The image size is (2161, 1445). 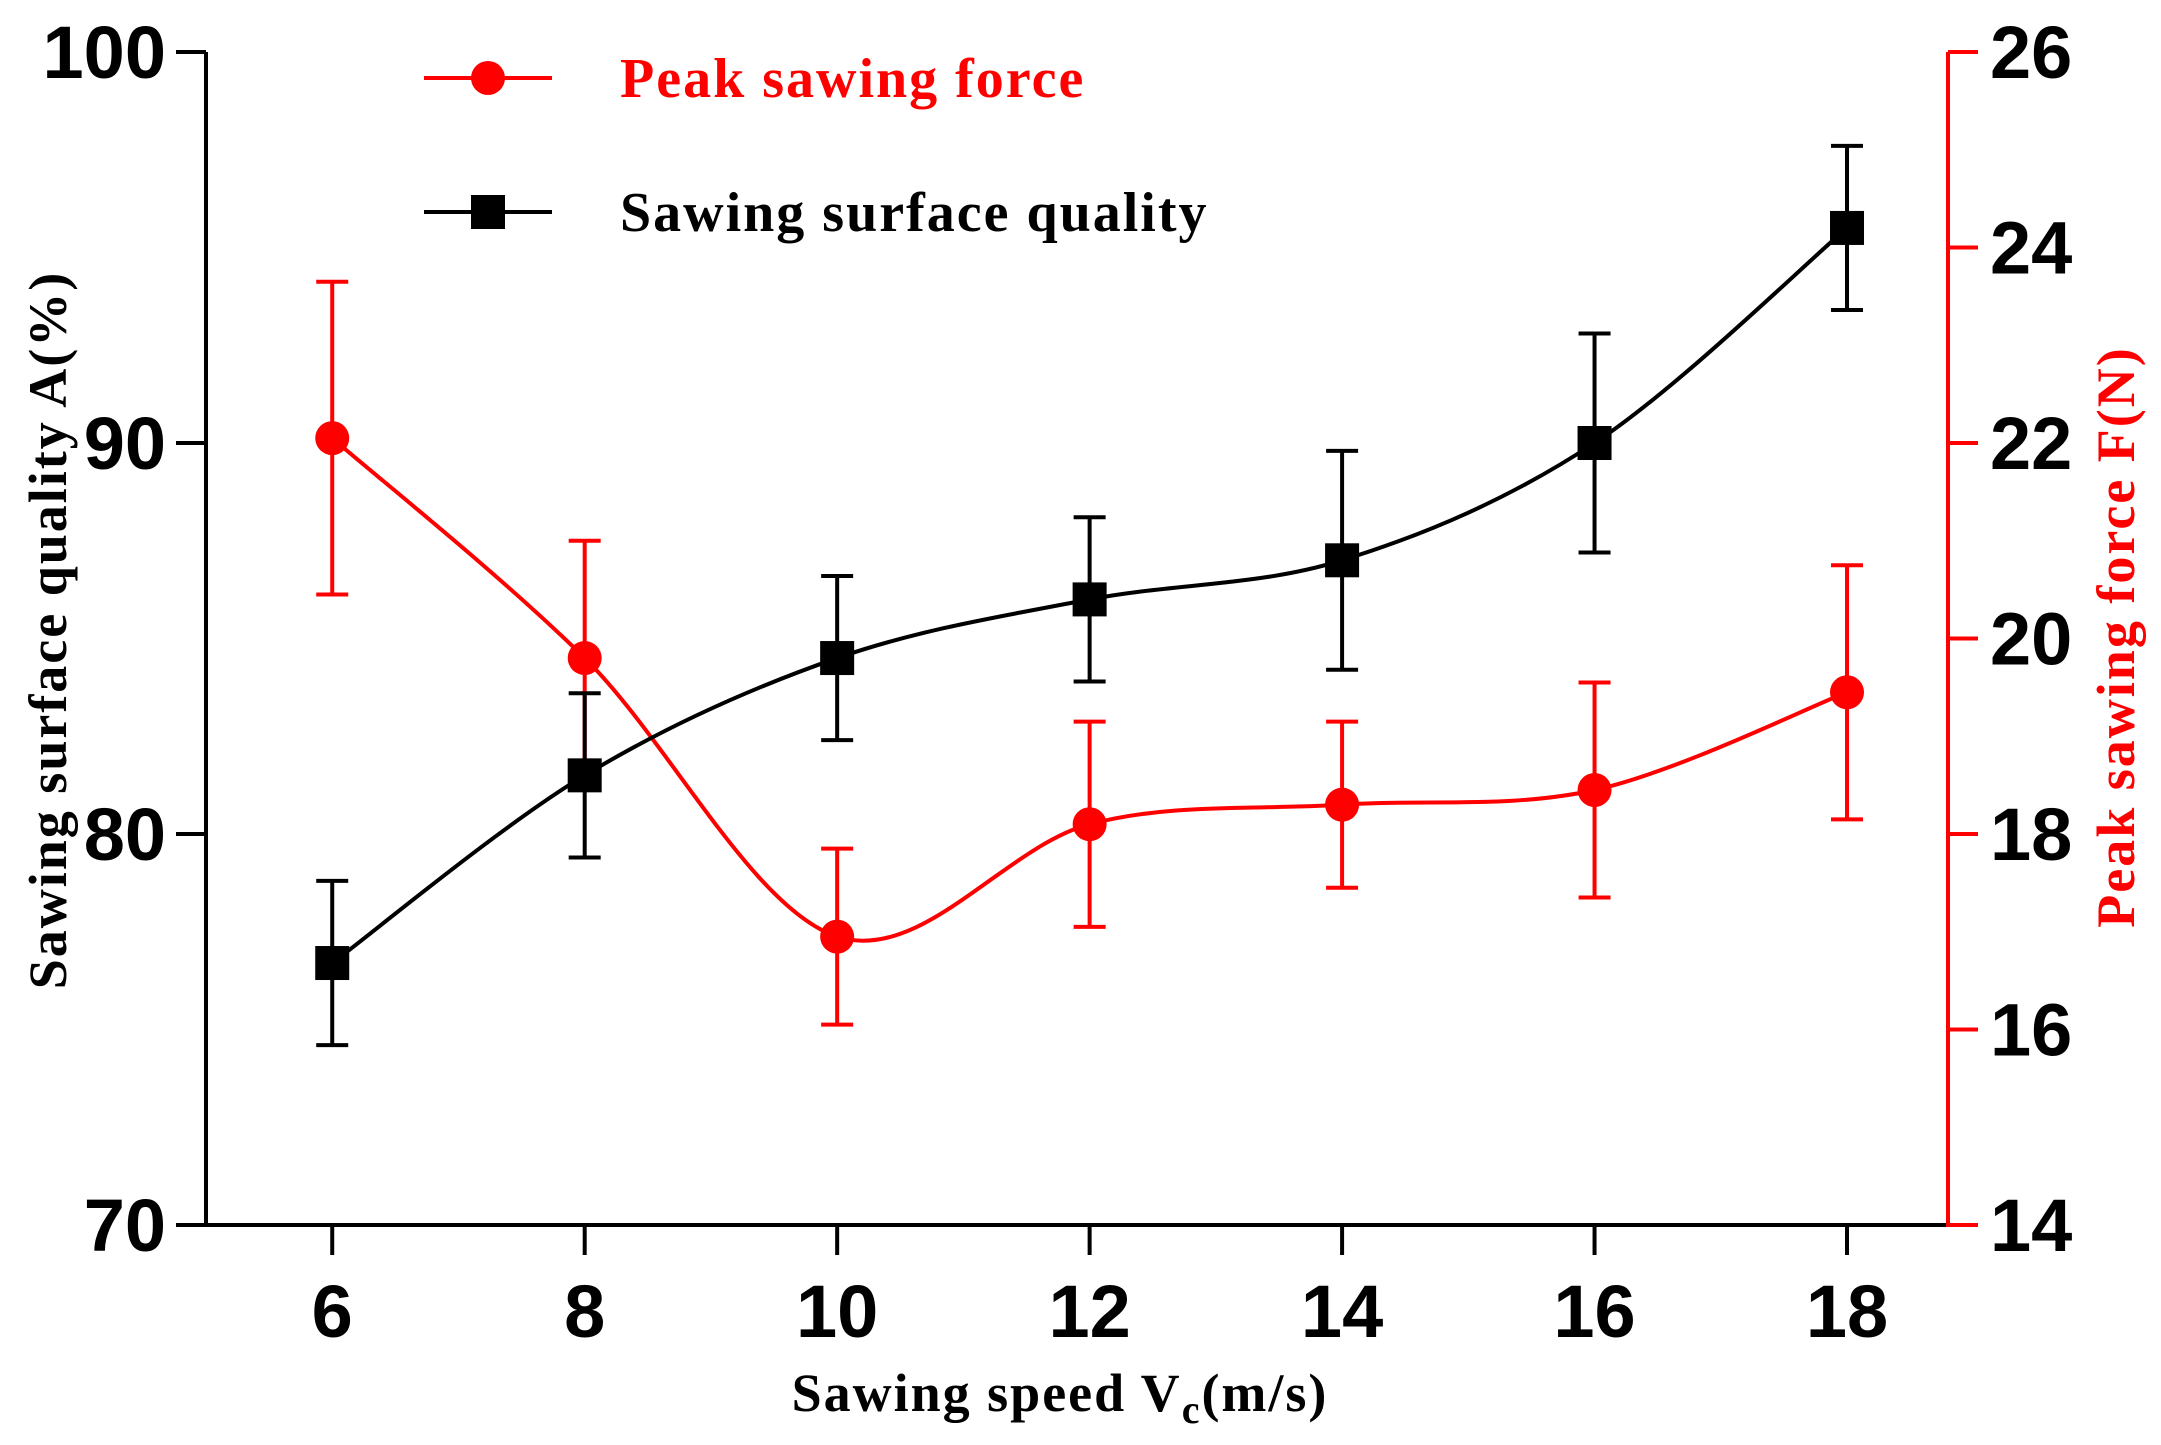 I want to click on left-y-tick-label: 70, so click(x=125, y=1225).